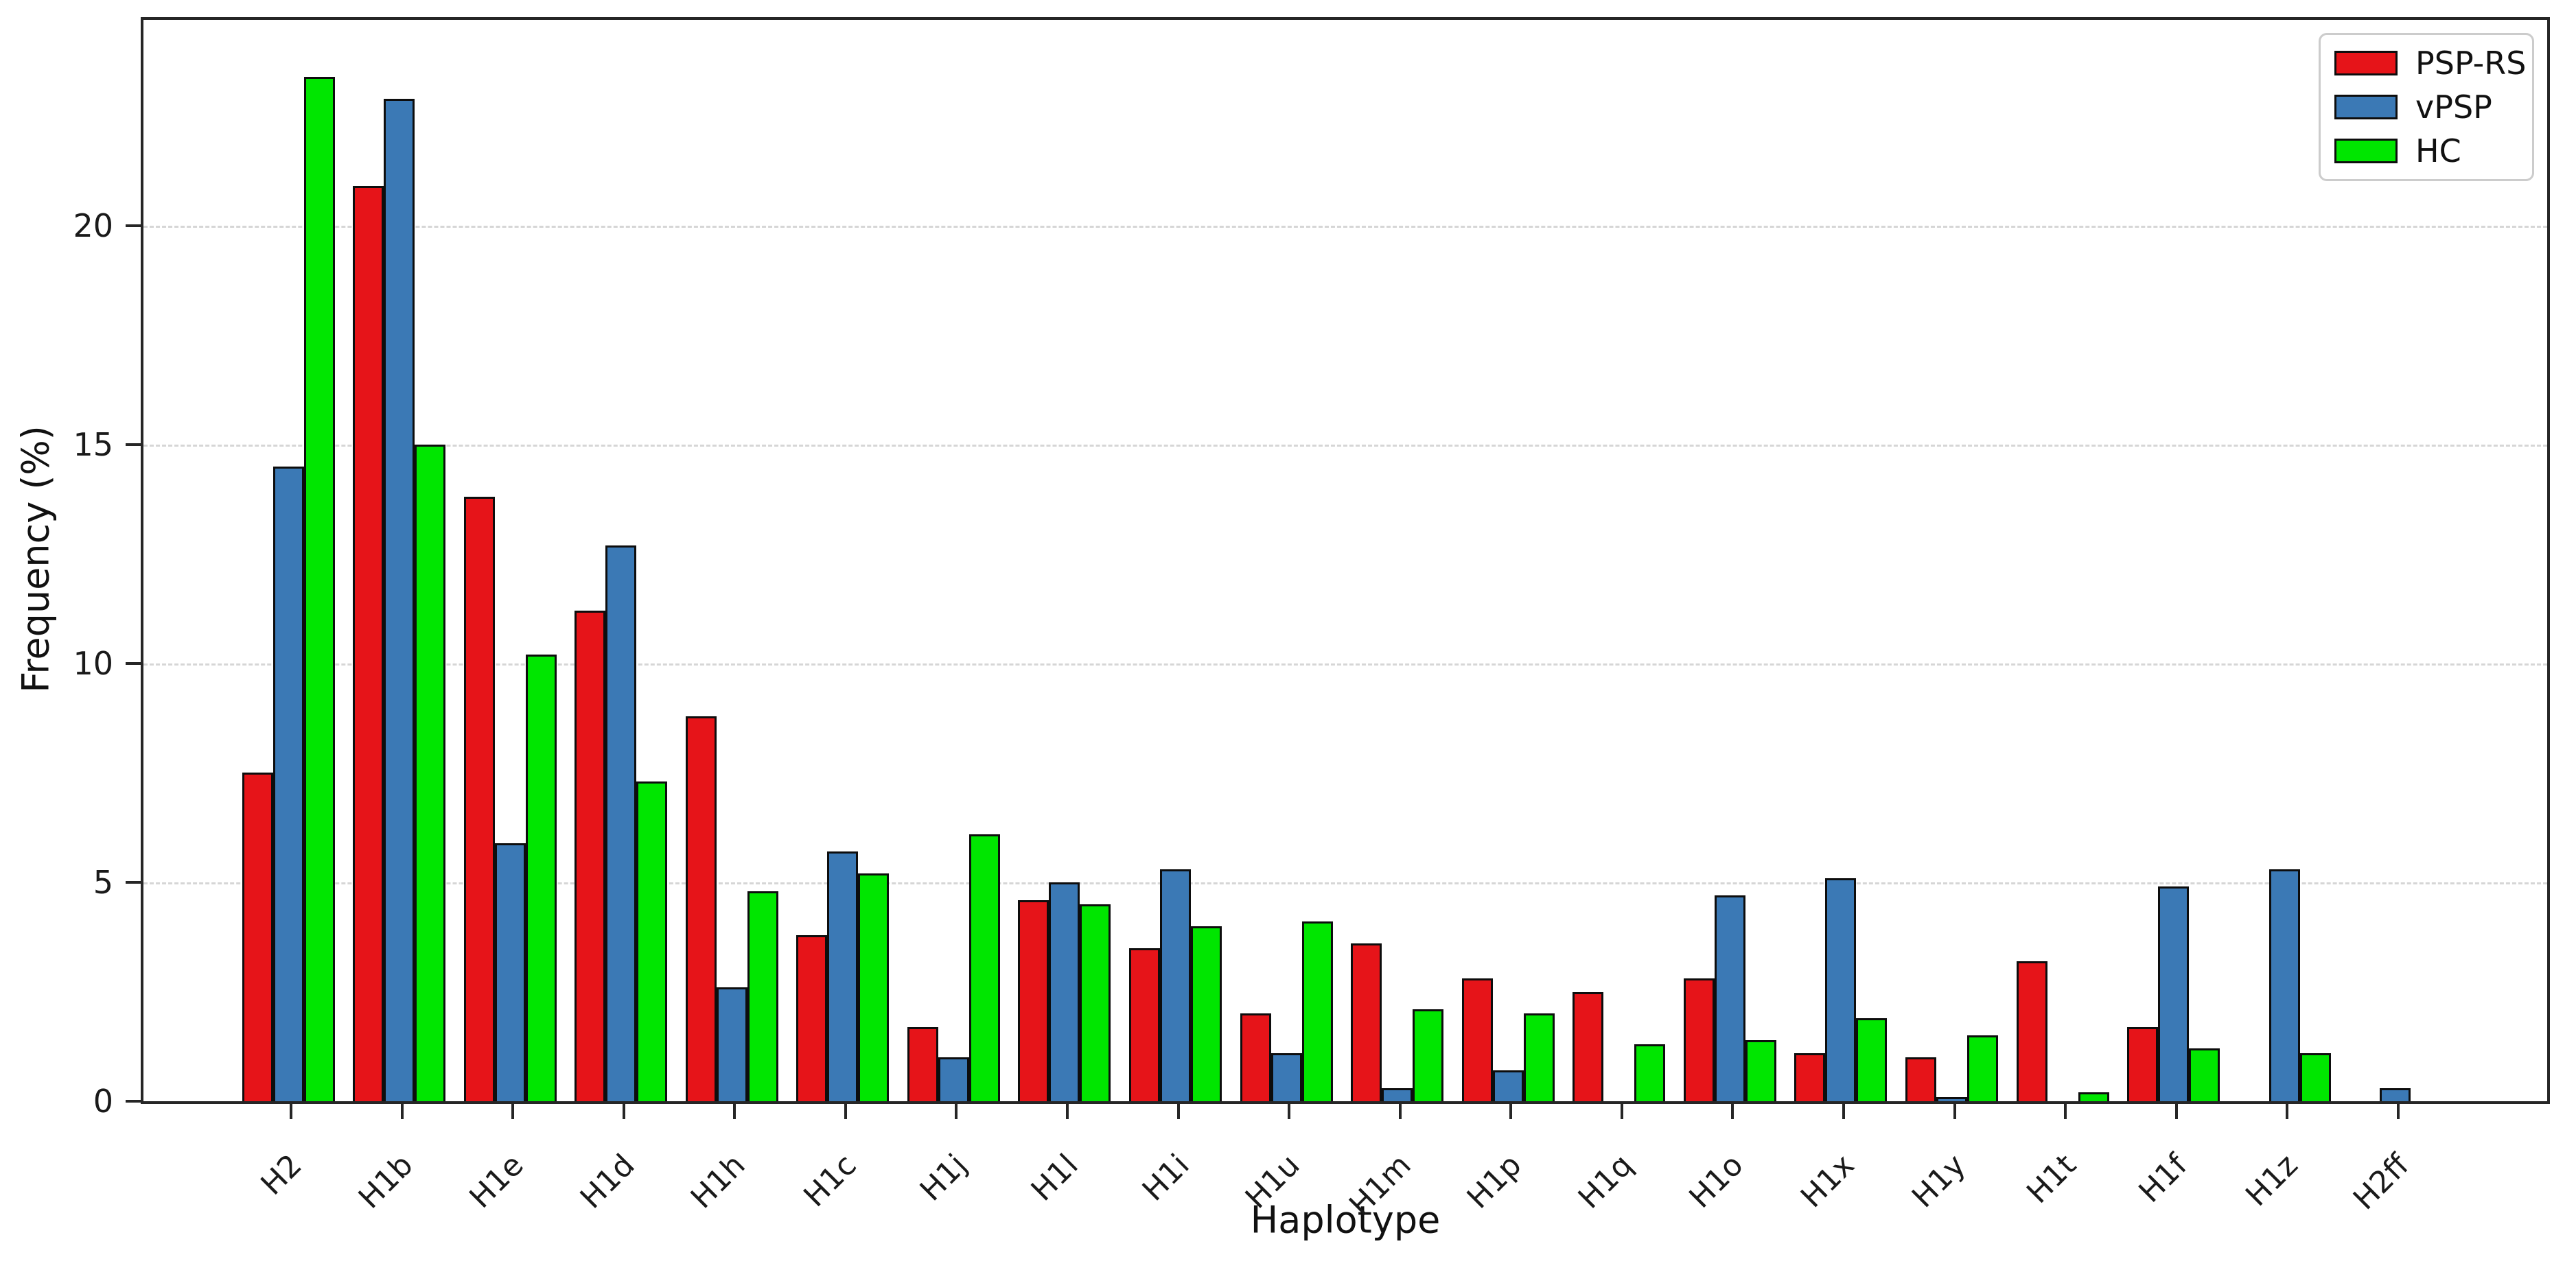 The image size is (2576, 1270). I want to click on bar-hc-h1j, so click(984, 967).